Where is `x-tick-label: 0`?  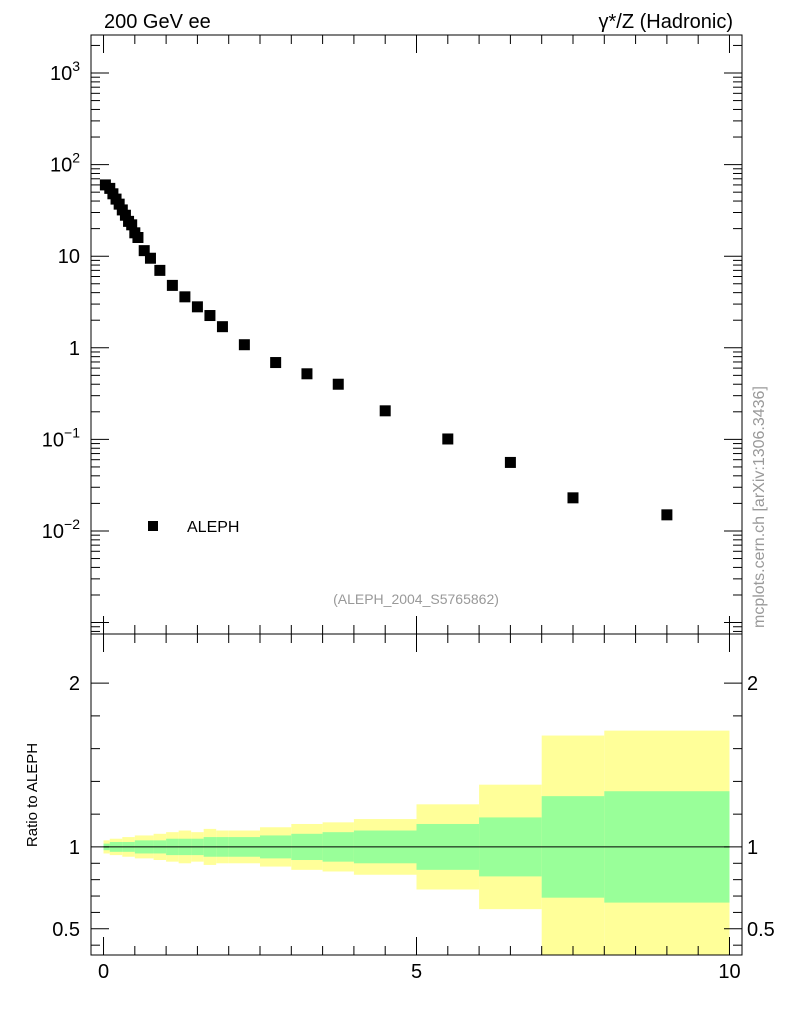 x-tick-label: 0 is located at coordinates (103, 972).